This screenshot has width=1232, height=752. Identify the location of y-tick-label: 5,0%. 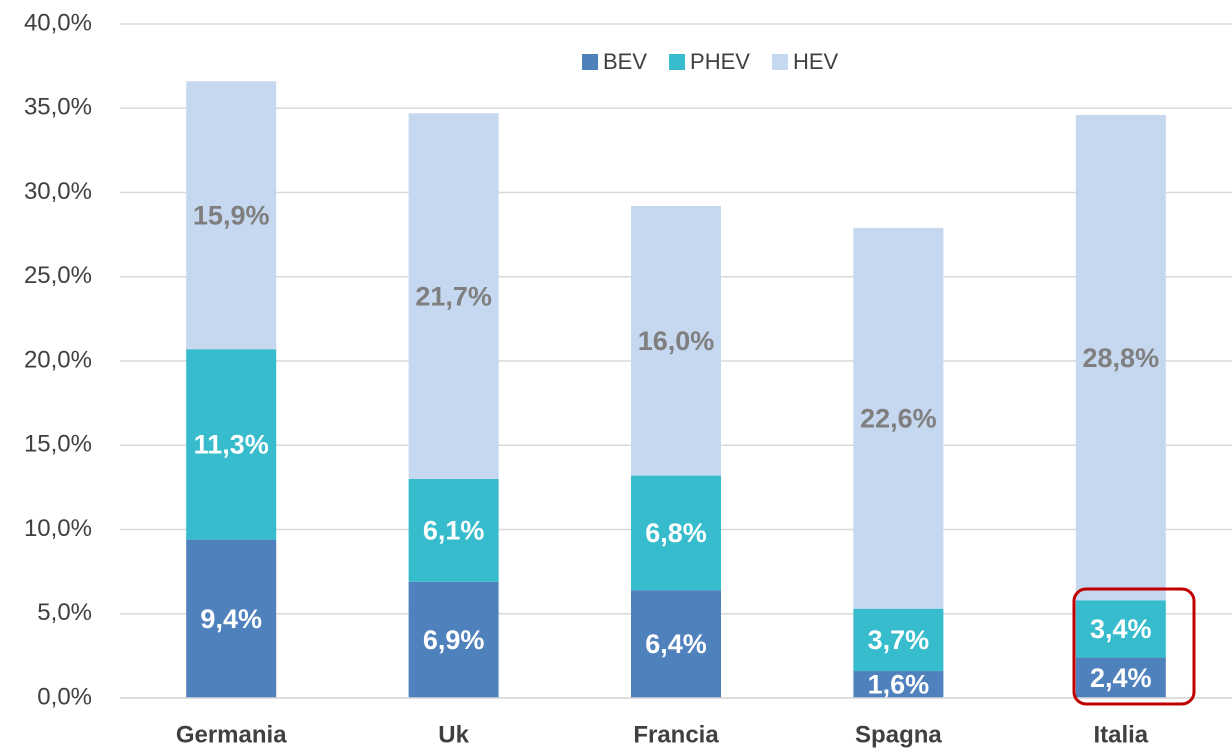
(64, 612).